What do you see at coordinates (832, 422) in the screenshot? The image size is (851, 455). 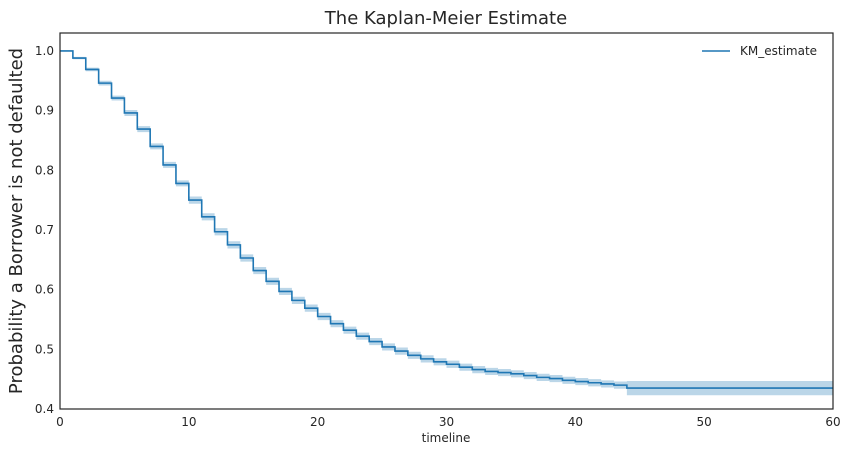 I see `x-tick-label: 60` at bounding box center [832, 422].